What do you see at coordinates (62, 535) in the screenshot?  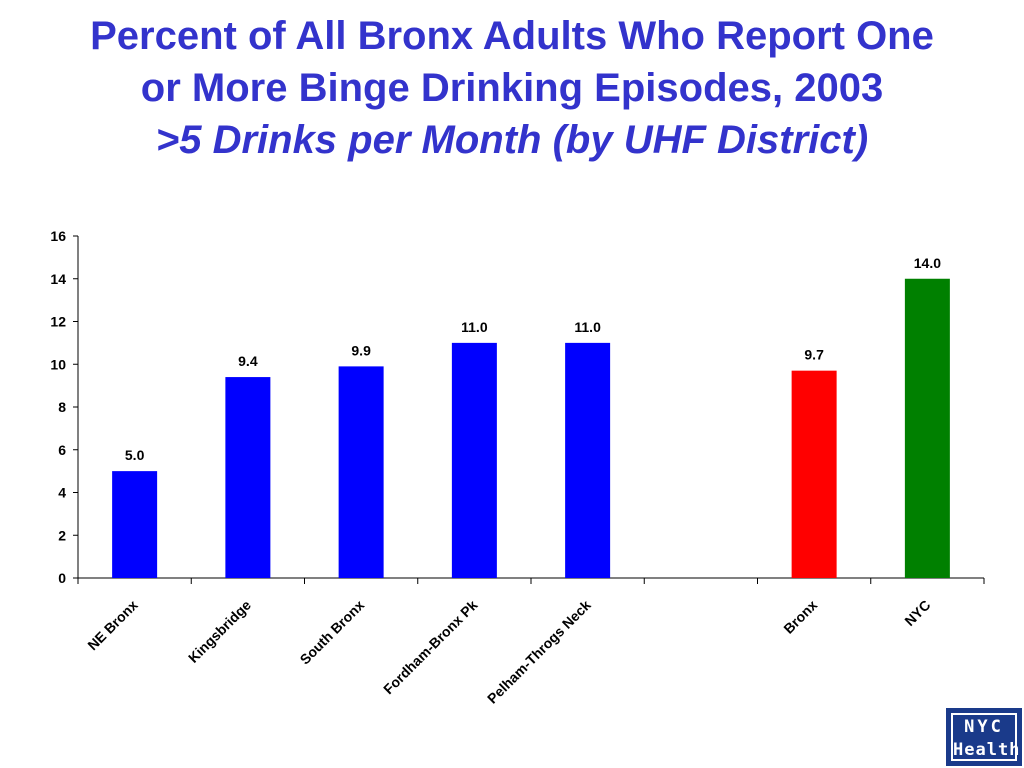 I see `y-tick-label: 2` at bounding box center [62, 535].